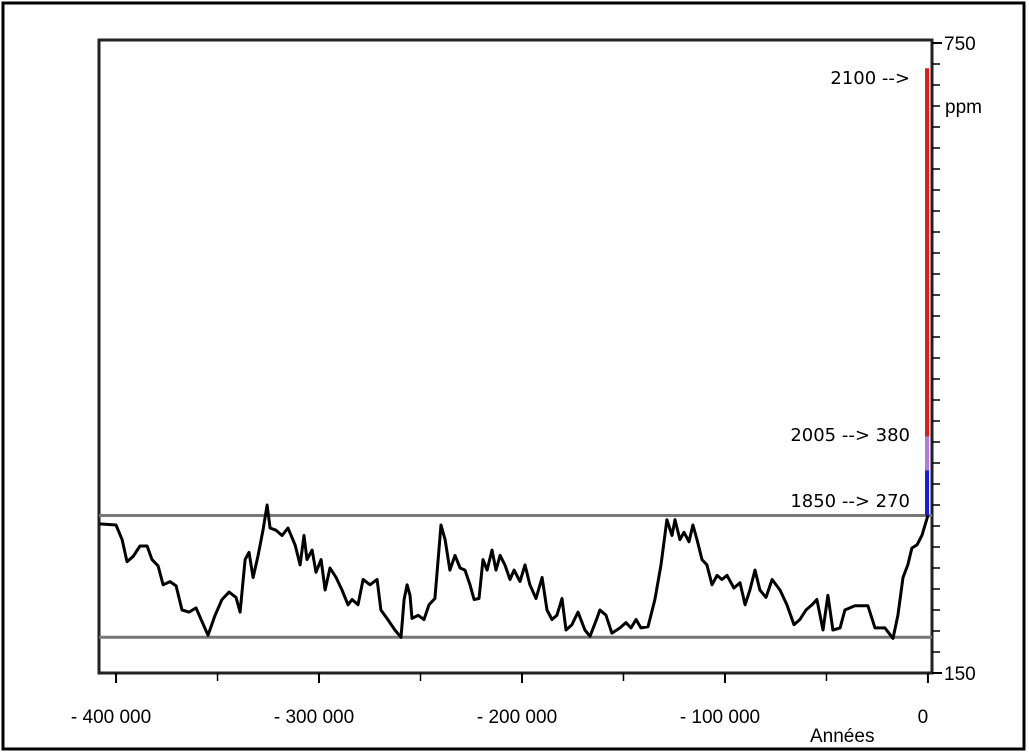 The height and width of the screenshot is (756, 1029). Describe the element at coordinates (111, 717) in the screenshot. I see `x-tick-label: - 400 000` at that location.